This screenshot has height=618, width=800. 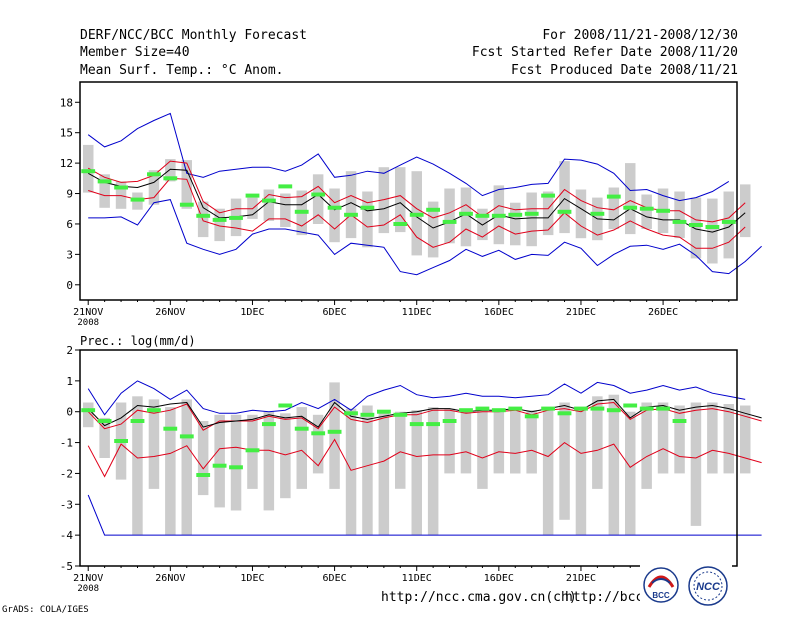 What do you see at coordinates (661, 585) in the screenshot?
I see `bcc-logo-icon: BCC` at bounding box center [661, 585].